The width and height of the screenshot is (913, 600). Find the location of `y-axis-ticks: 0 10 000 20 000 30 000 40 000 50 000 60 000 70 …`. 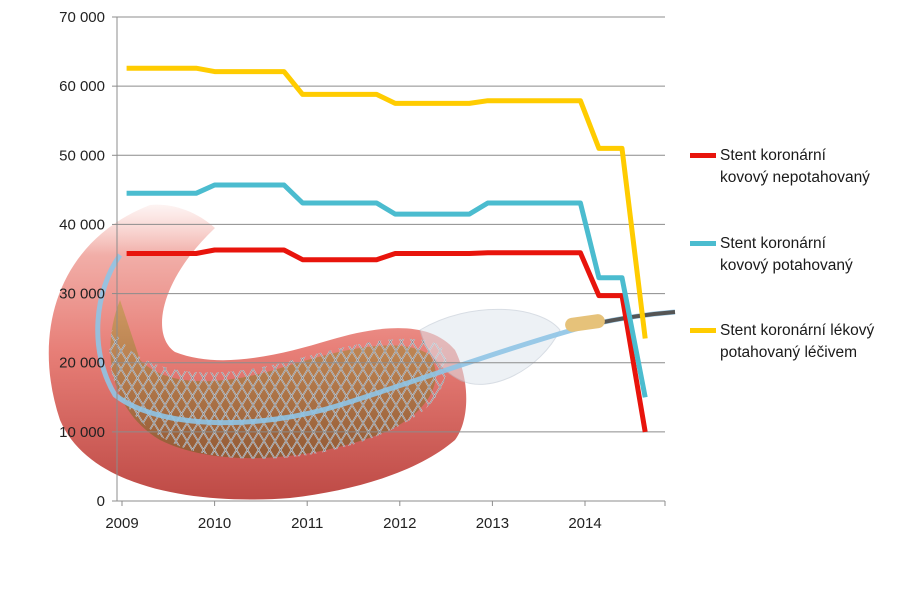

y-axis-ticks: 0 10 000 20 000 30 000 40 000 50 000 60 000 70 … is located at coordinates (88, 259).